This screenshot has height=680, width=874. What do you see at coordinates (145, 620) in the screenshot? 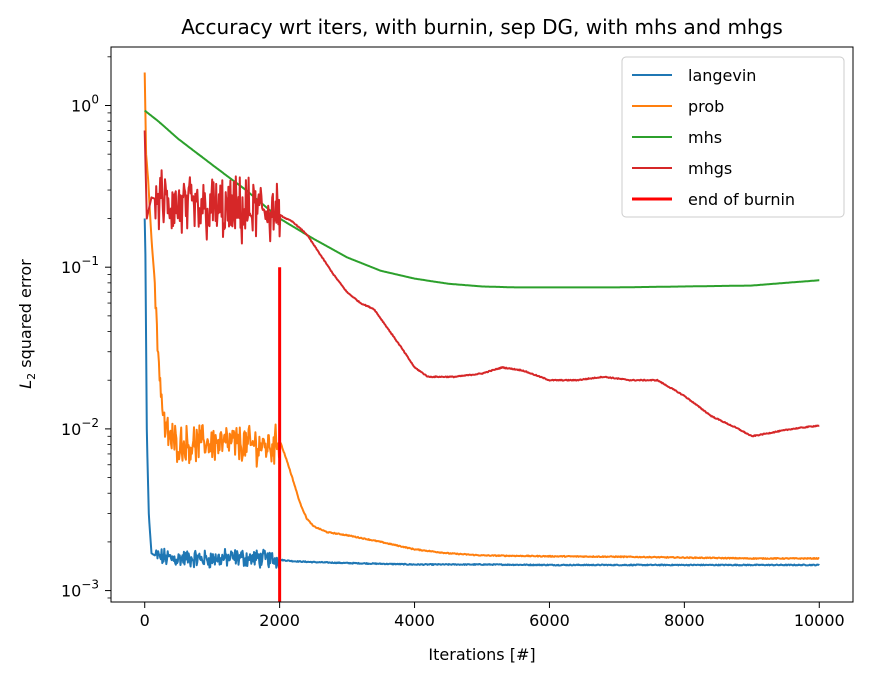
I see `x-tick-label: 0` at bounding box center [145, 620].